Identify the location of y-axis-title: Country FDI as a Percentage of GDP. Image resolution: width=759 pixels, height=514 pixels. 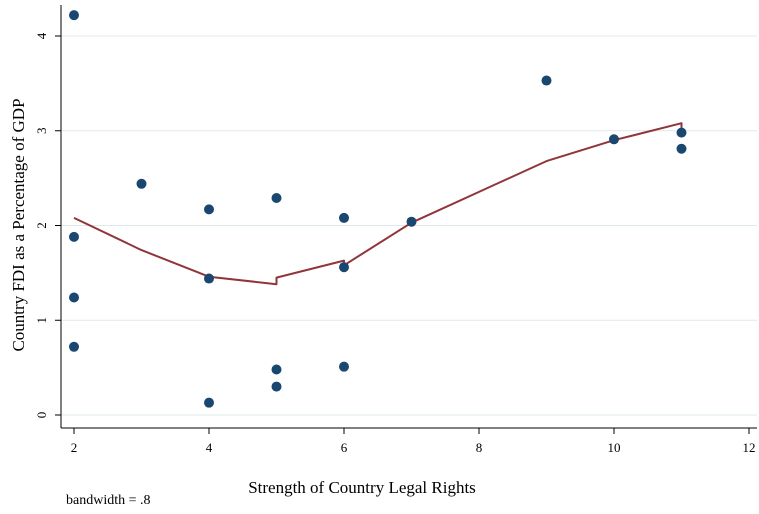
(18, 224).